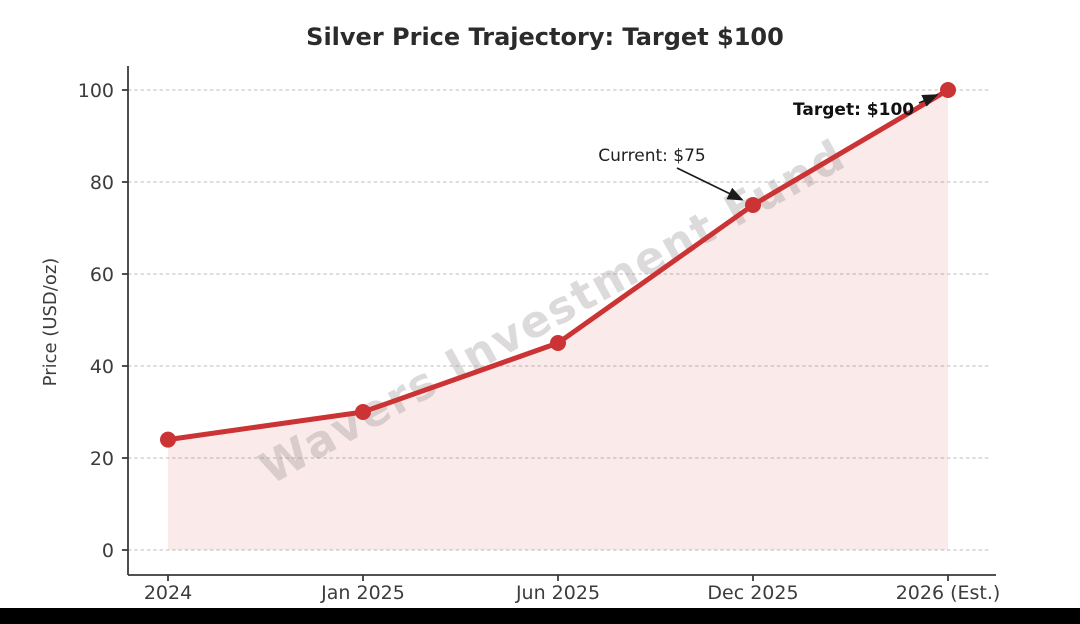  I want to click on annotation-target-price: Target: $100, so click(853, 110).